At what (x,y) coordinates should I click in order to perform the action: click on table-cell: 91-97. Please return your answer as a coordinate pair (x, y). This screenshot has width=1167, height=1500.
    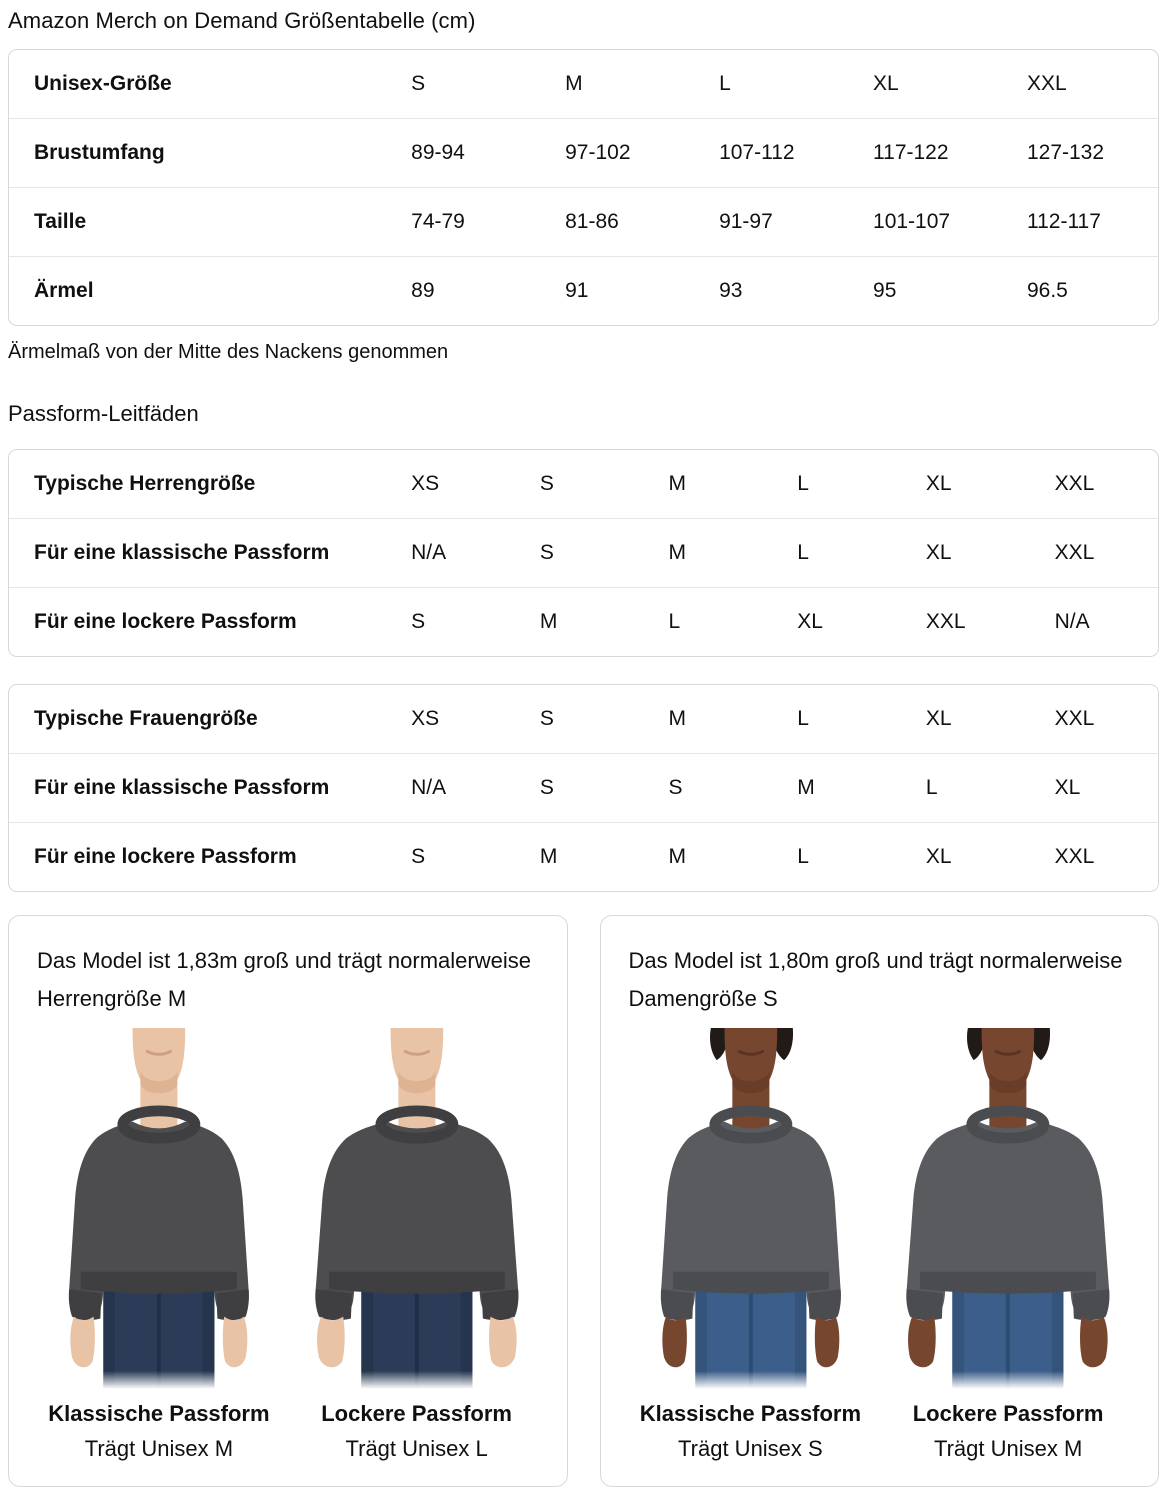
    Looking at the image, I should click on (796, 222).